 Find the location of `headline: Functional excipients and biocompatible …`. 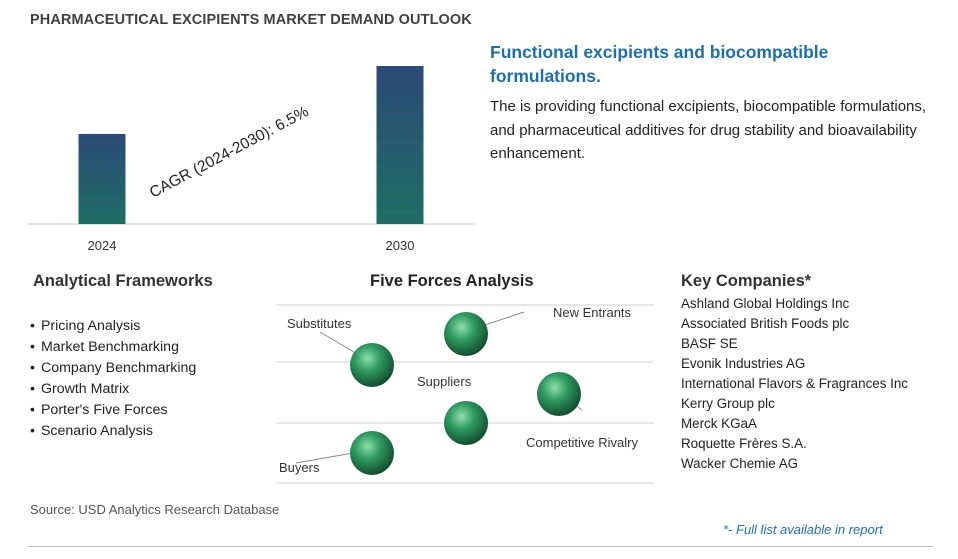

headline: Functional excipients and biocompatible … is located at coordinates (659, 64).